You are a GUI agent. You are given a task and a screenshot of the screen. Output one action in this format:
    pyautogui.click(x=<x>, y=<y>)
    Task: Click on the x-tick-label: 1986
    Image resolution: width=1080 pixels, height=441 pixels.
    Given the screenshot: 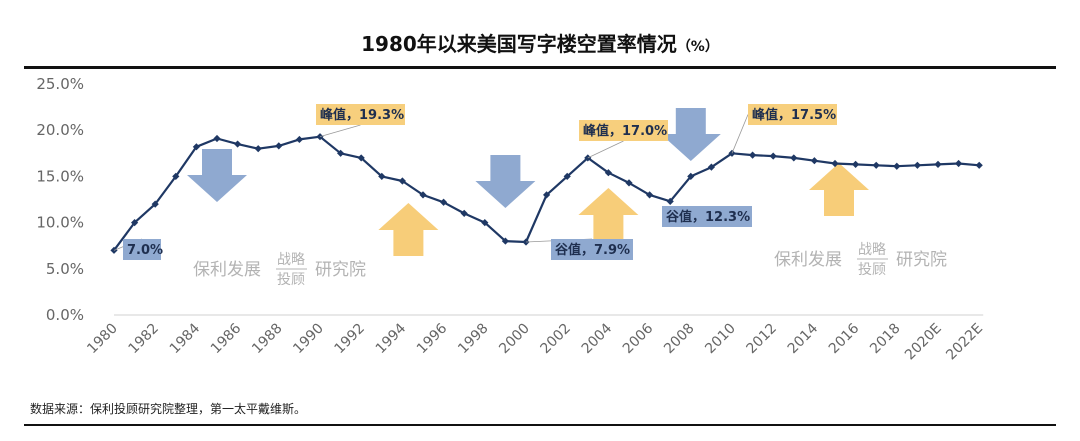 What is the action you would take?
    pyautogui.click(x=226, y=338)
    